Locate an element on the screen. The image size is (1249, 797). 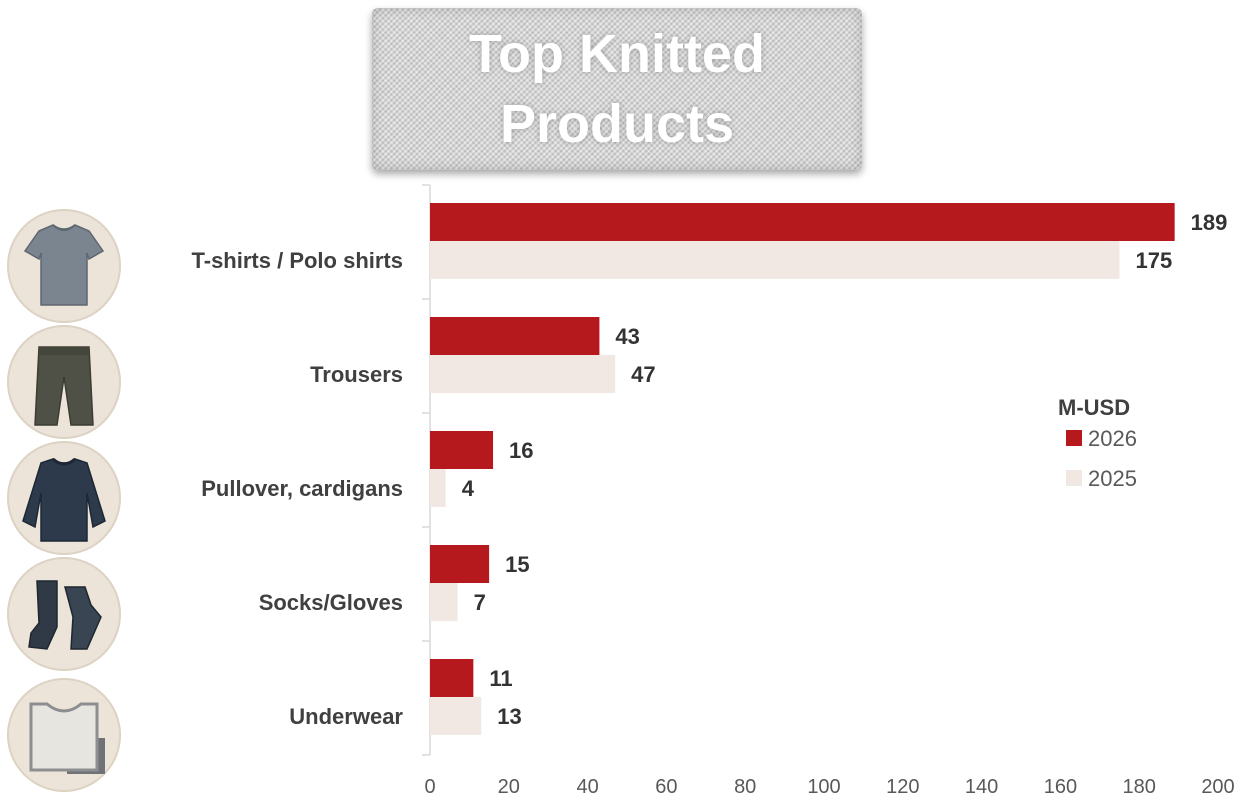
x-tick-label: 80 is located at coordinates (745, 786).